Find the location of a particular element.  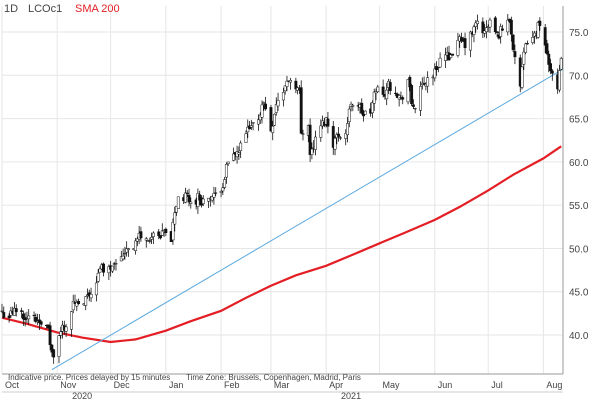

x-tick-label: Jul is located at coordinates (497, 385).